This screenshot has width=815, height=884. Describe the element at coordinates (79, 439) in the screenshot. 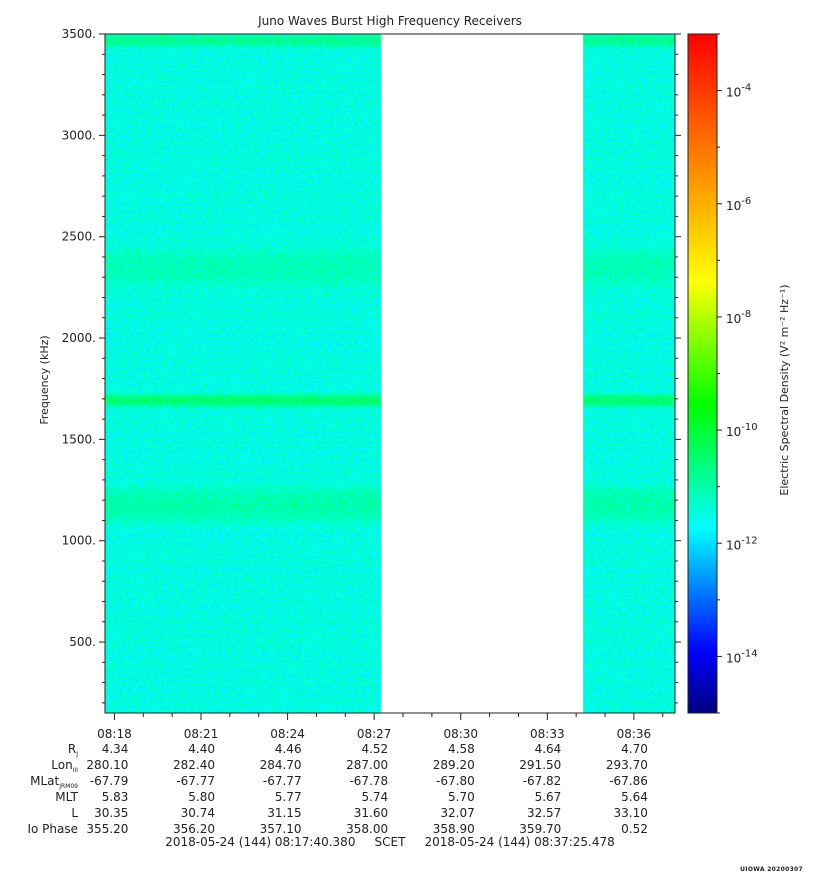

I see `y-tick-label: 1500.` at that location.